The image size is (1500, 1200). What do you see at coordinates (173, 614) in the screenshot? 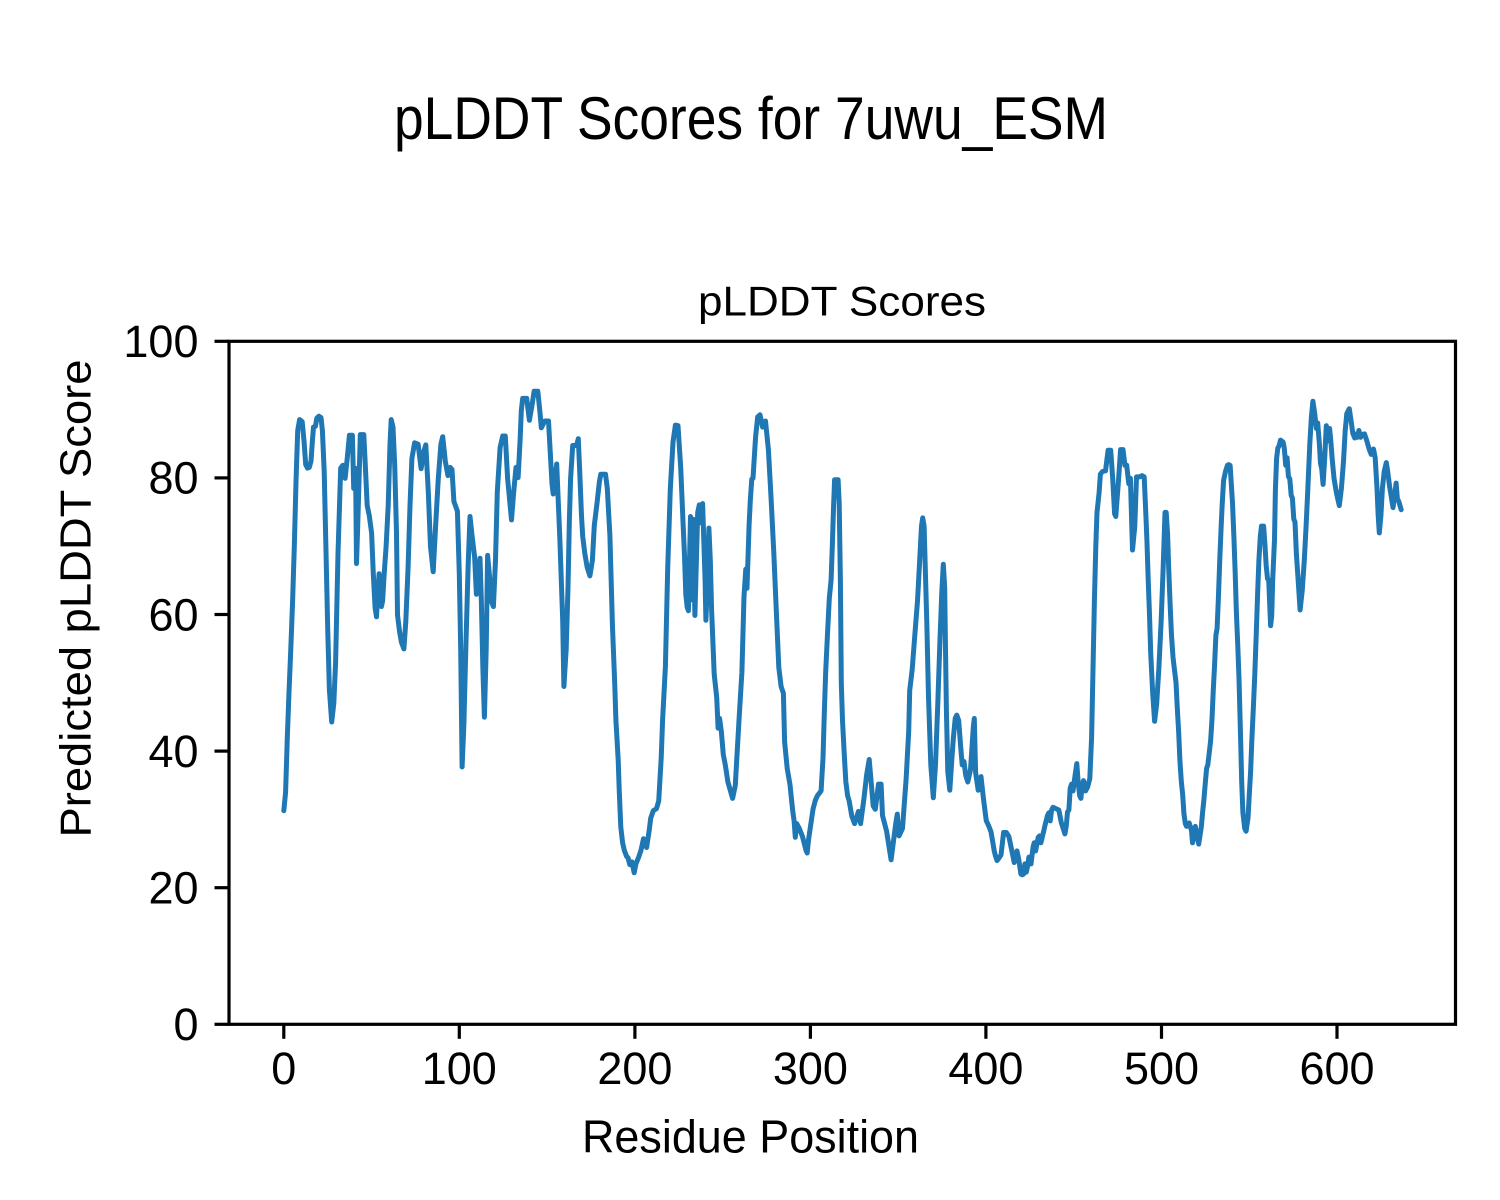
I see `svg-text: 60` at bounding box center [173, 614].